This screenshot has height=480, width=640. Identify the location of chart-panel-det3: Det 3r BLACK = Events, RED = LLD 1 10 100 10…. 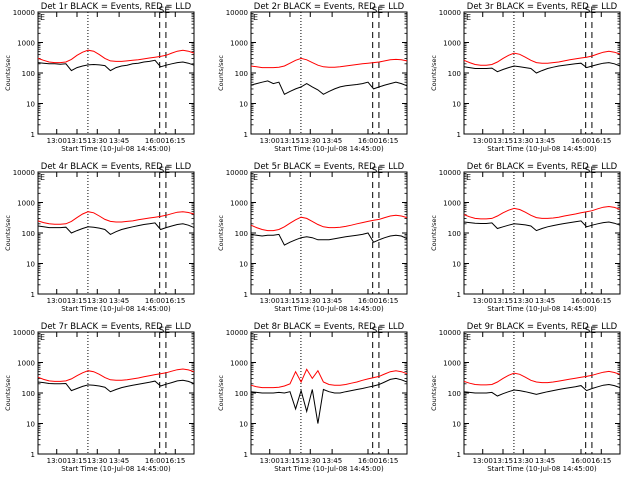
(525, 77).